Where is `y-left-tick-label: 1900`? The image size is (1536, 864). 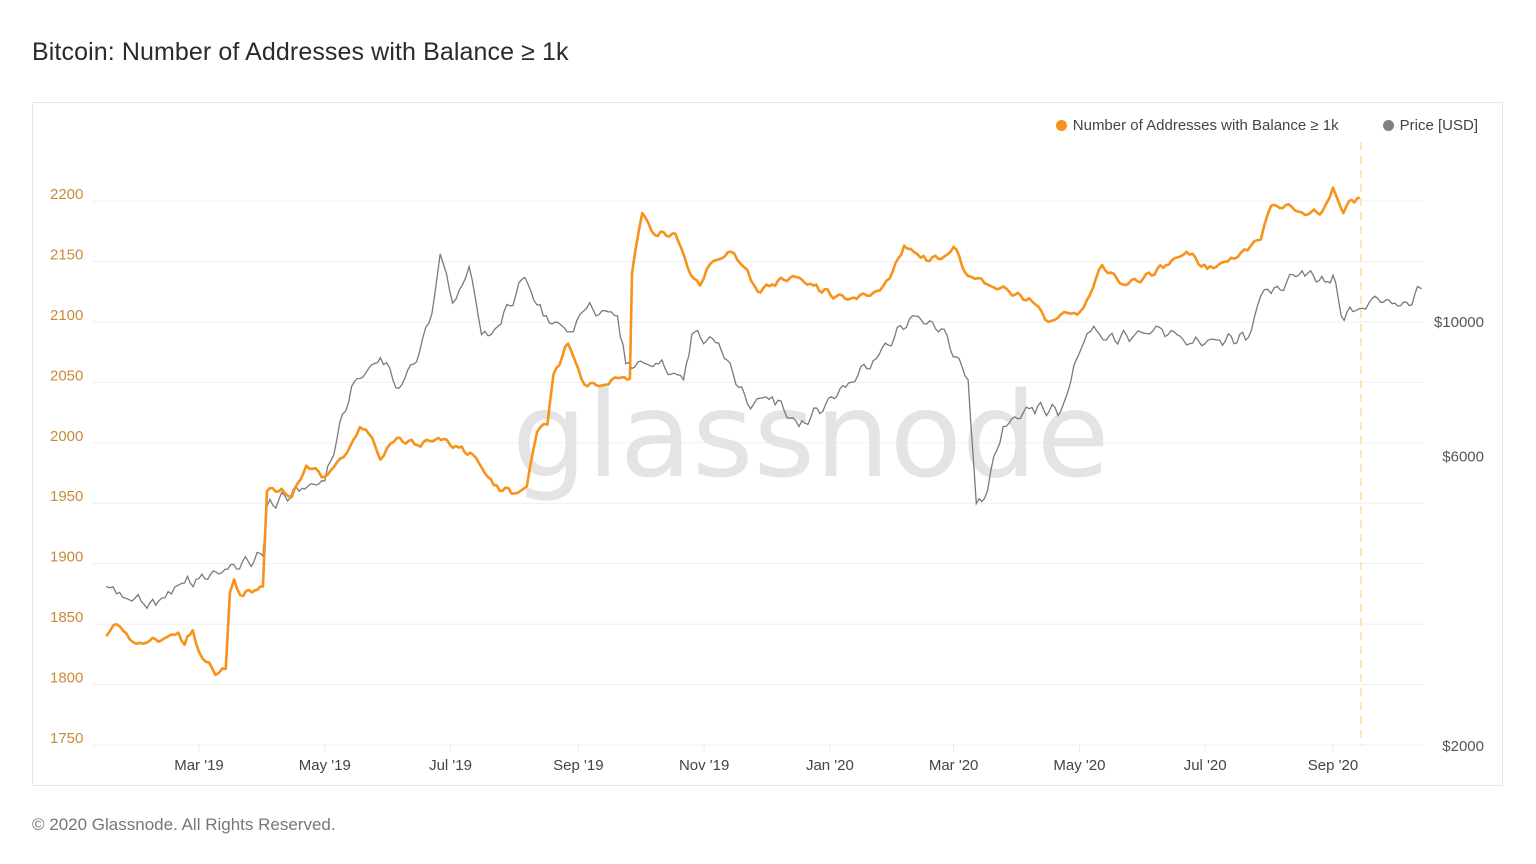 y-left-tick-label: 1900 is located at coordinates (66, 557).